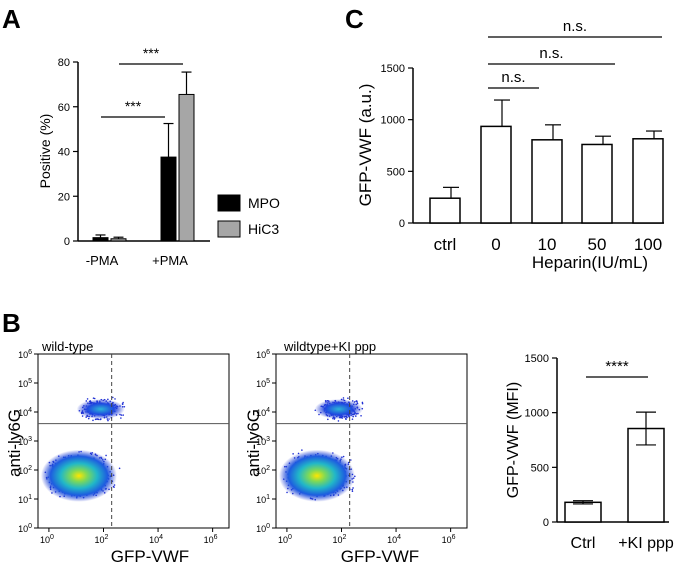  Describe the element at coordinates (25, 528) in the screenshot. I see `flow-y-tick-label: 10⁰` at that location.